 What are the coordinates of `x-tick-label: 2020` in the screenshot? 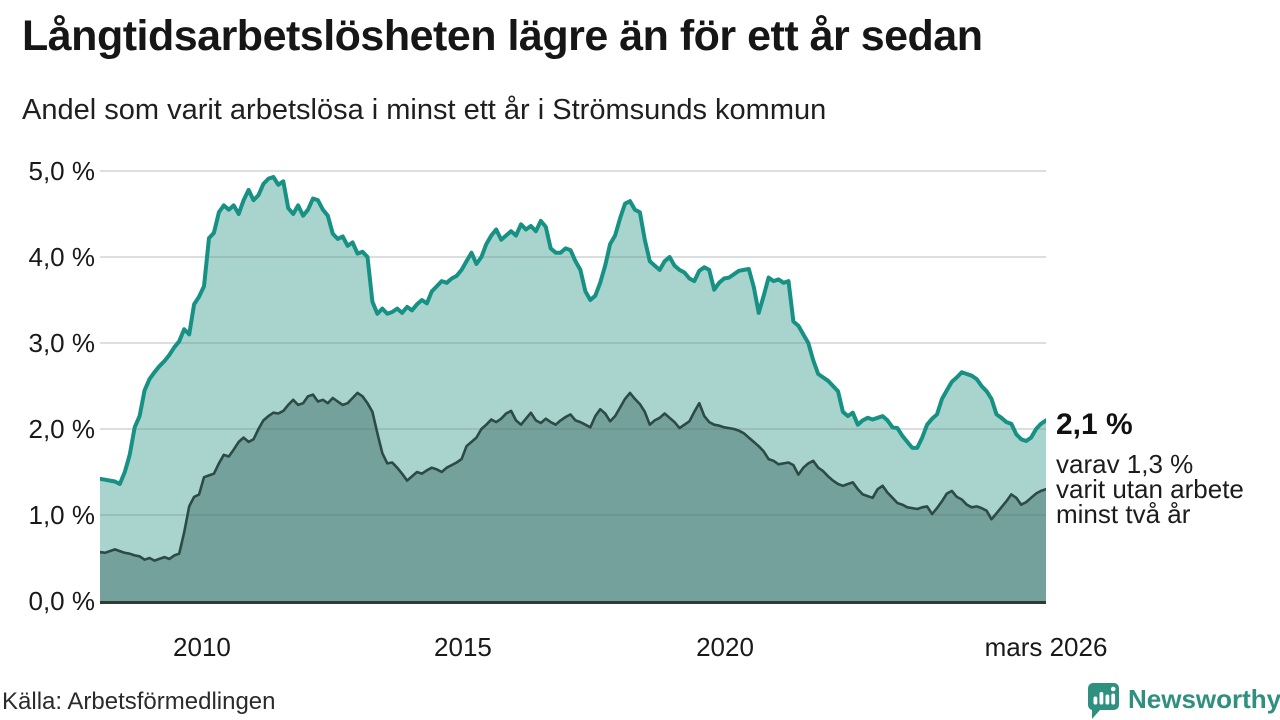 It's located at (725, 647).